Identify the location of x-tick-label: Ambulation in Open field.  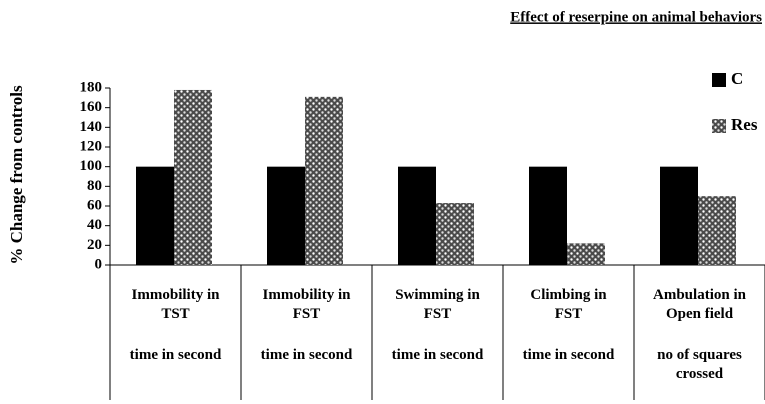
(699, 304).